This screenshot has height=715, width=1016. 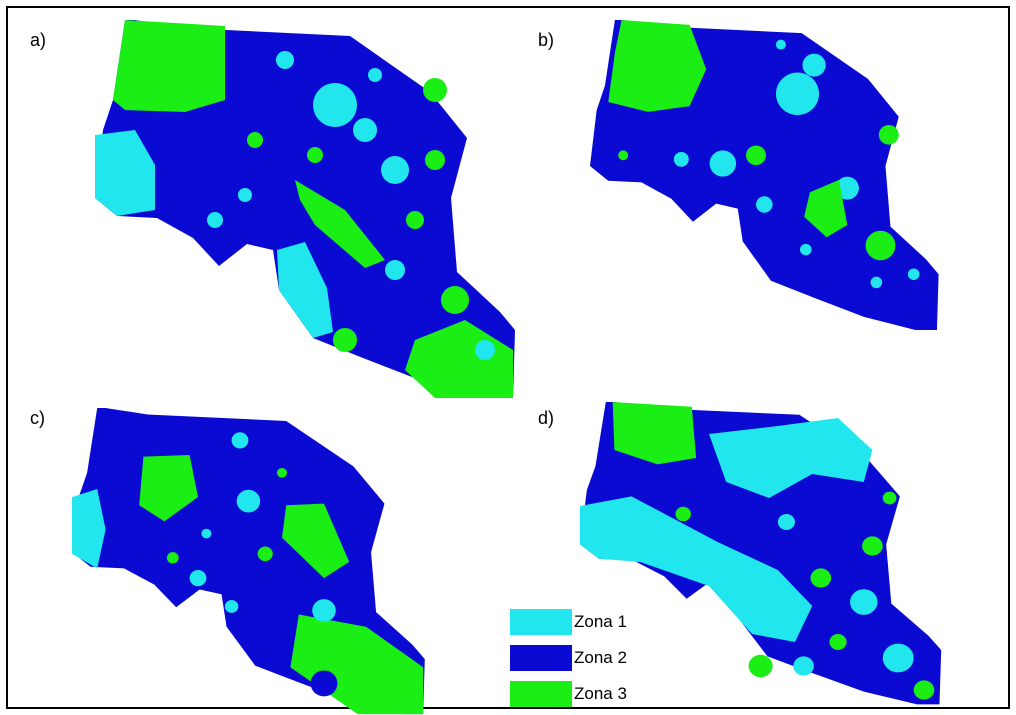 I want to click on legend-item-zona-2: Zona 2, so click(x=568, y=658).